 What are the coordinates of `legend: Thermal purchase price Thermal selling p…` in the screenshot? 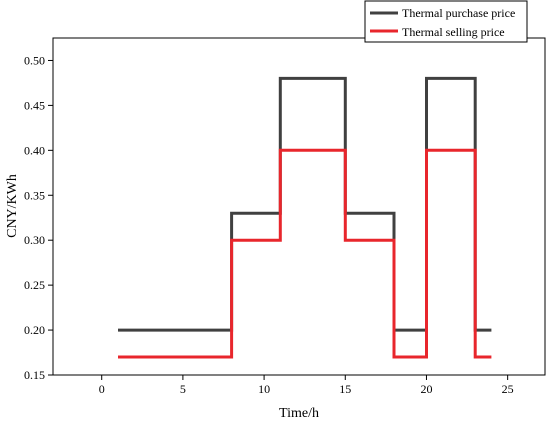 It's located at (446, 21).